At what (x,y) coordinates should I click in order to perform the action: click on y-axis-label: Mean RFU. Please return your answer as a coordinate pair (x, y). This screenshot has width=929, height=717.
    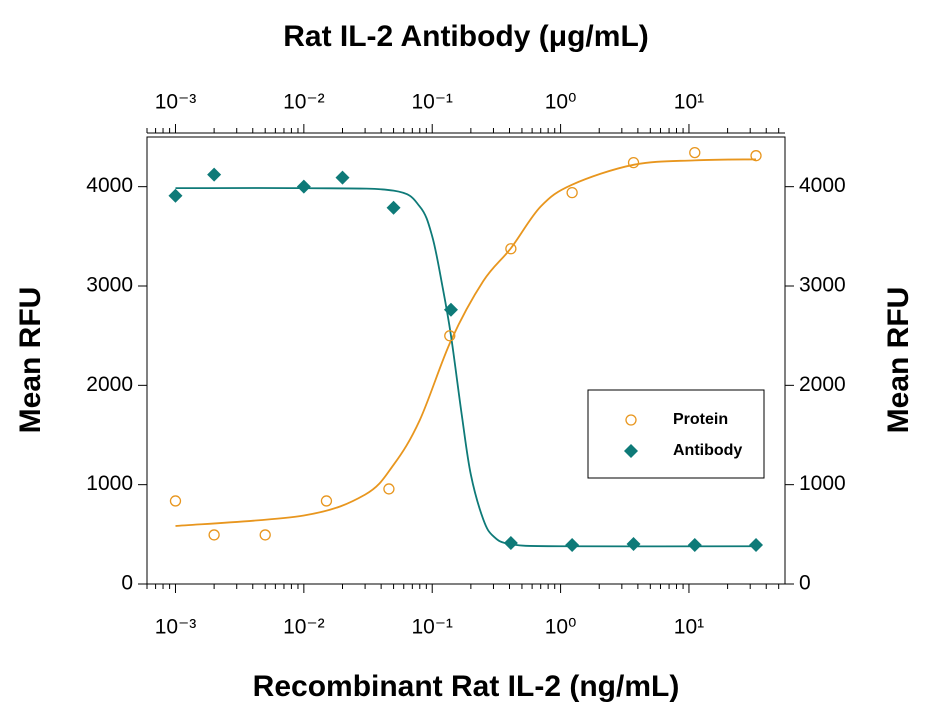
    Looking at the image, I should click on (30, 360).